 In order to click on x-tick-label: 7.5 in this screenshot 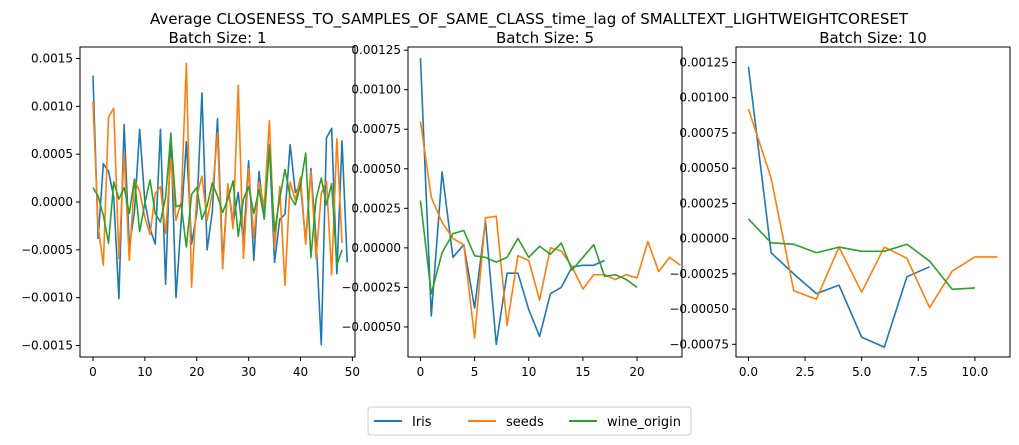, I will do `click(918, 372)`.